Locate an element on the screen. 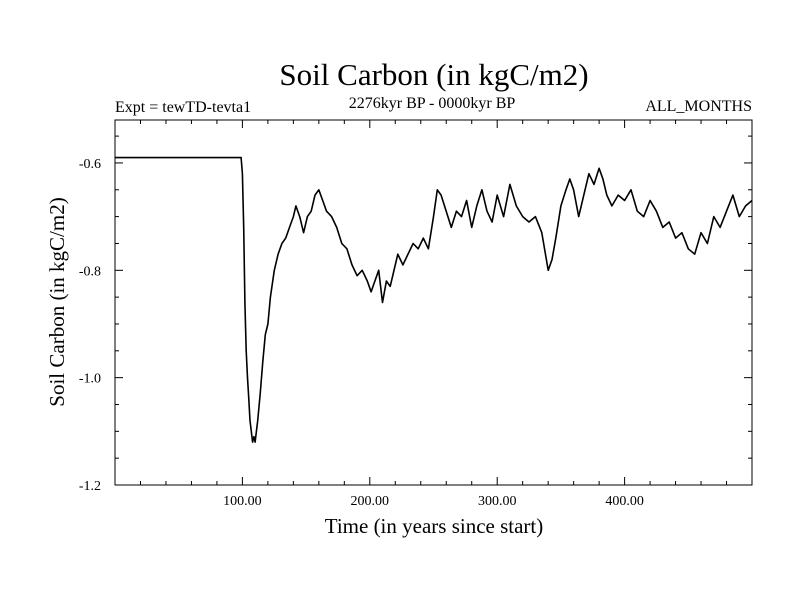 Image resolution: width=800 pixels, height=600 pixels. chart-title: Soil Carbon (in kgC/m2) is located at coordinates (433, 74).